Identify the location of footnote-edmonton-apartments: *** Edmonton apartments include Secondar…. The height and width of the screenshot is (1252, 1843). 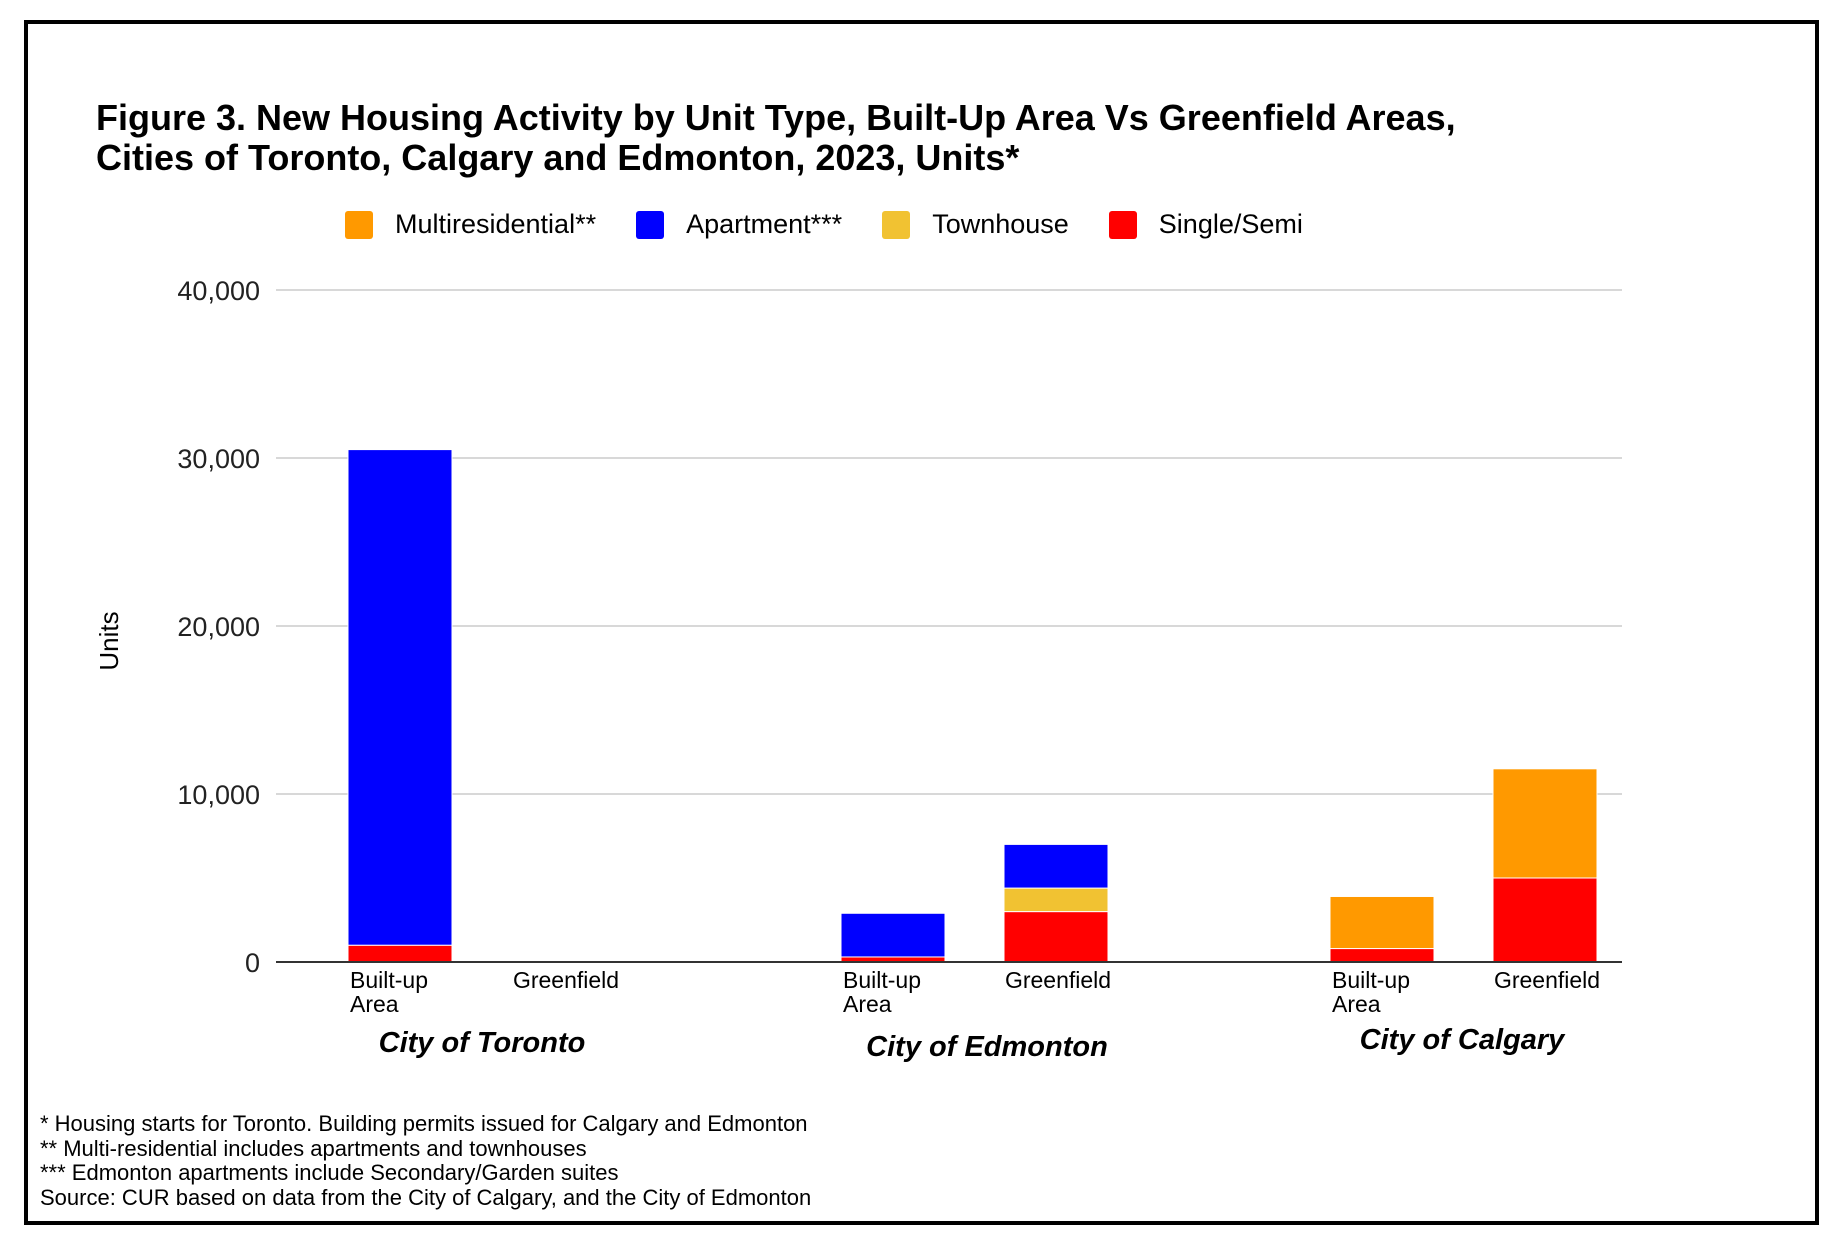
(329, 1172).